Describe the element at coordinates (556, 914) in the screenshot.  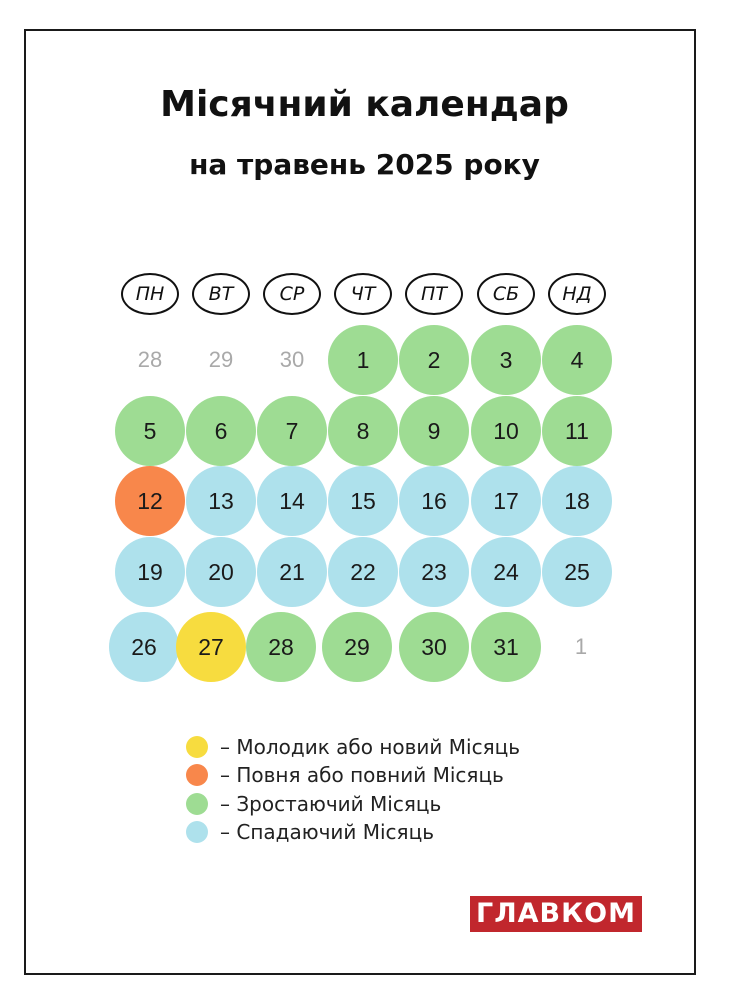
I see `glavkom-logo: ГЛАВКОМ` at that location.